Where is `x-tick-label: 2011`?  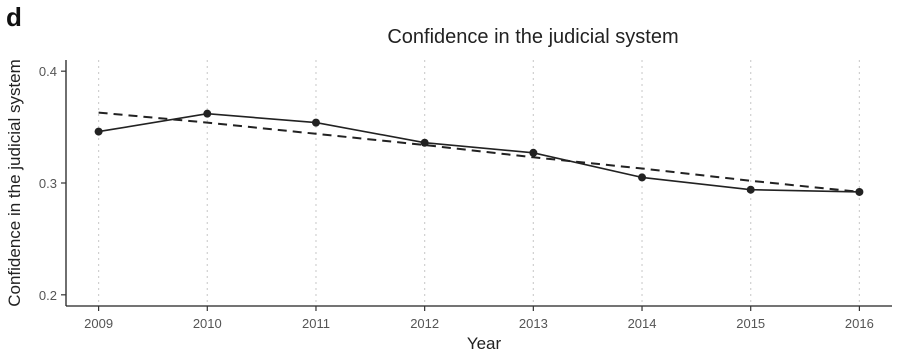 x-tick-label: 2011 is located at coordinates (316, 323).